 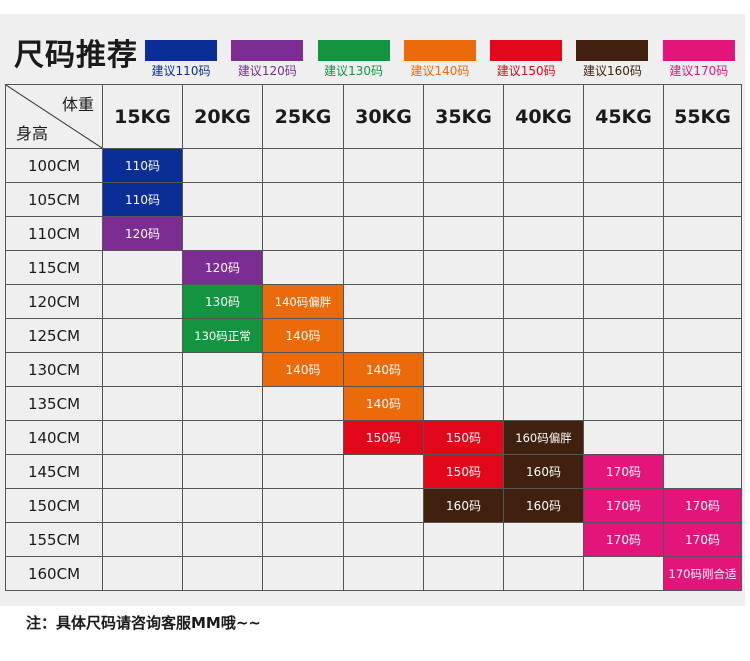 What do you see at coordinates (353, 59) in the screenshot?
I see `legend-item: 建议130码` at bounding box center [353, 59].